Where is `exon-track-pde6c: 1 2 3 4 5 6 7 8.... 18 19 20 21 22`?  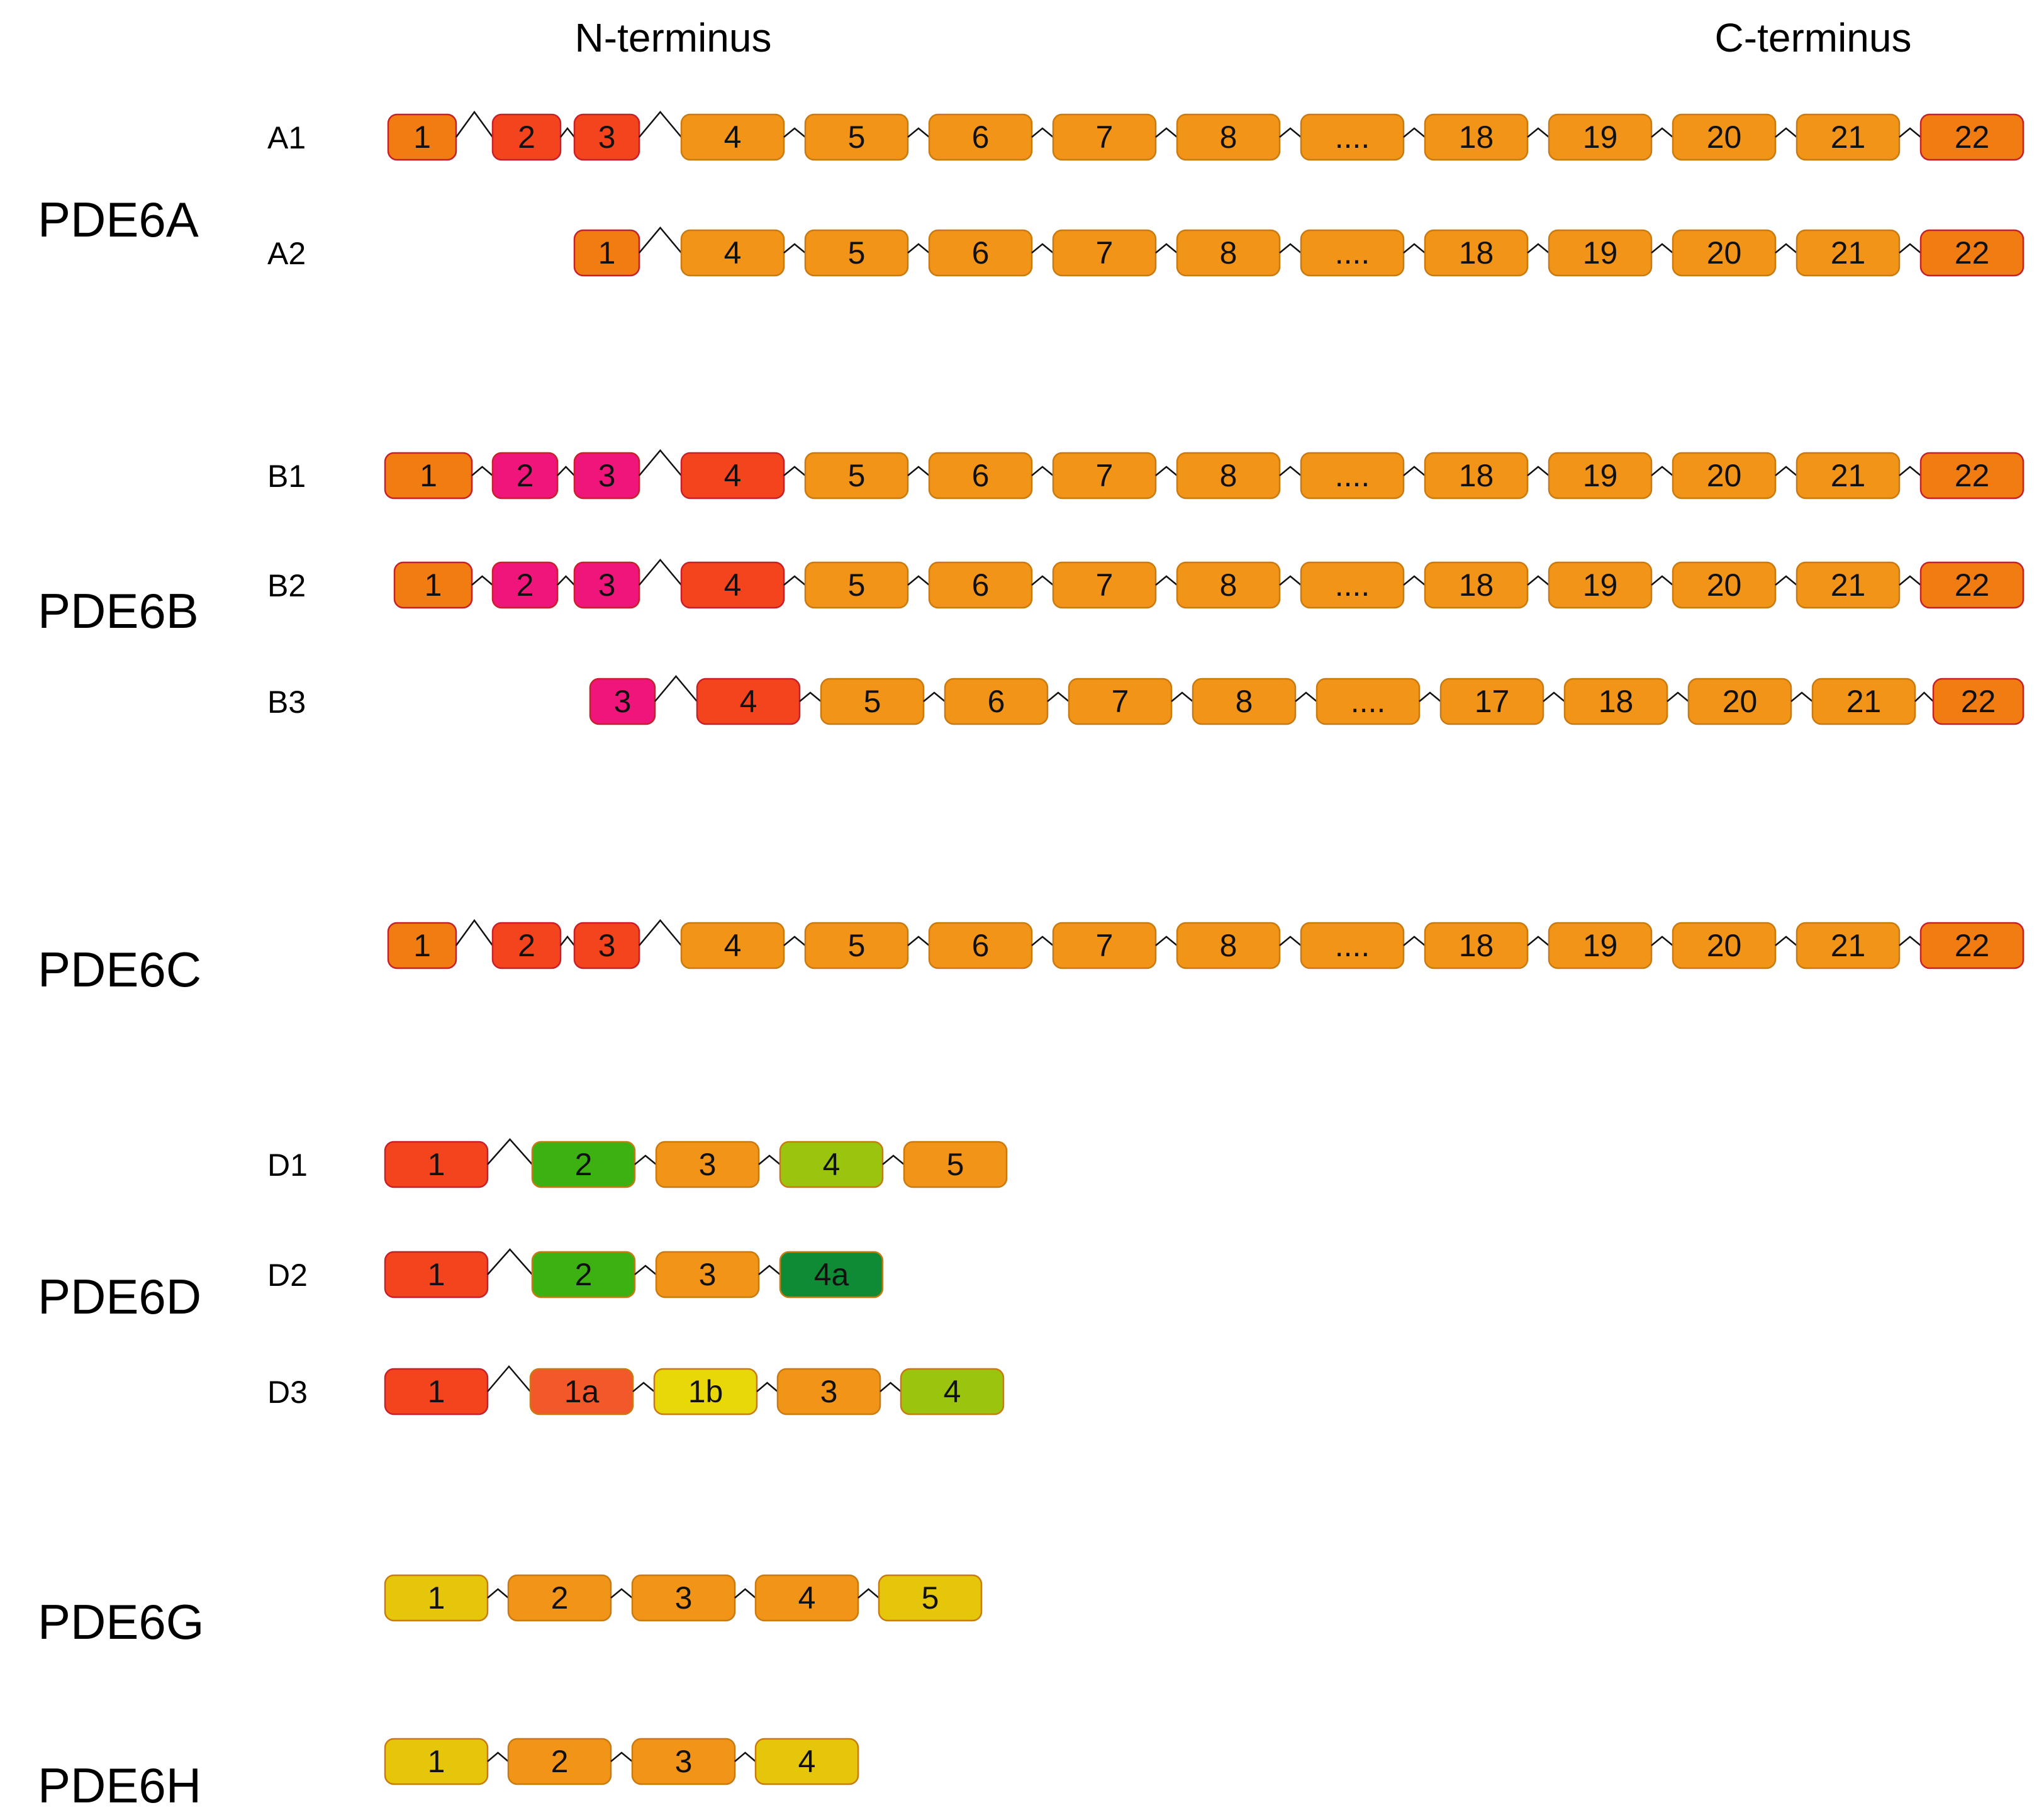
exon-track-pde6c: 1 2 3 4 5 6 7 8.... 18 19 20 21 22 is located at coordinates (1205, 943).